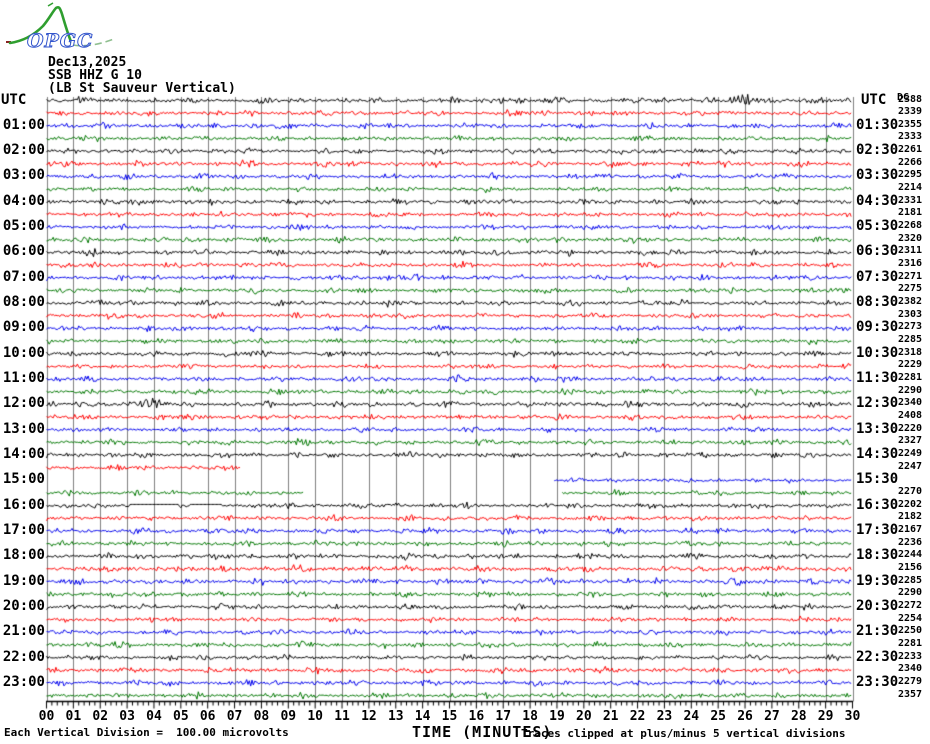 This screenshot has width=930, height=744. Describe the element at coordinates (449, 716) in the screenshot. I see `x-tick-label: 15` at that location.